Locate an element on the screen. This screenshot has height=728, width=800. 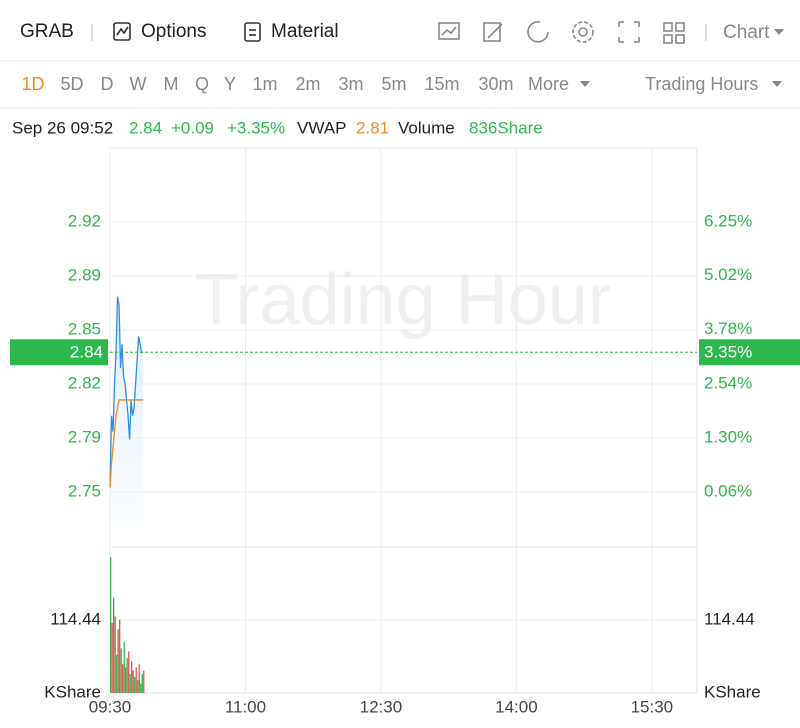
last-price-tag is located at coordinates (59, 352).